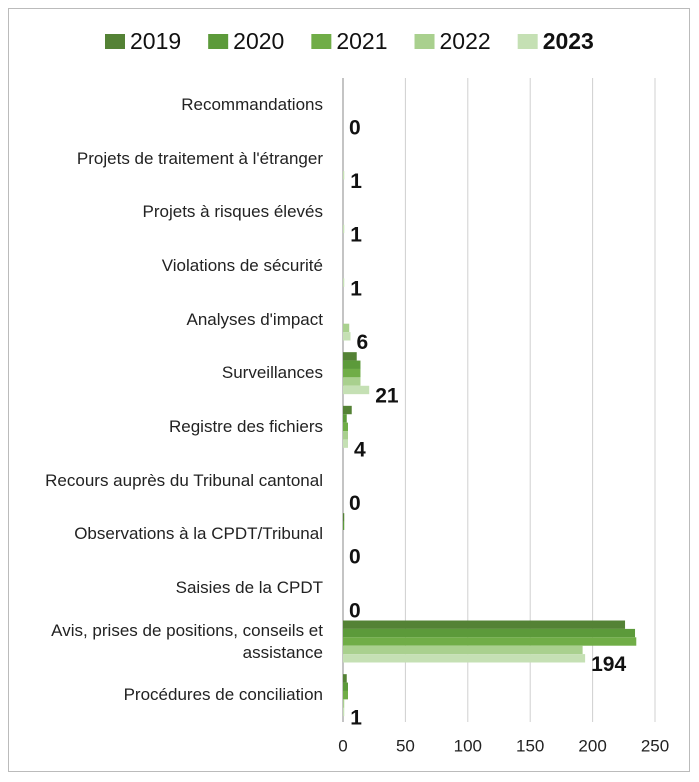  Describe the element at coordinates (465, 41) in the screenshot. I see `legend-label: 2022` at that location.